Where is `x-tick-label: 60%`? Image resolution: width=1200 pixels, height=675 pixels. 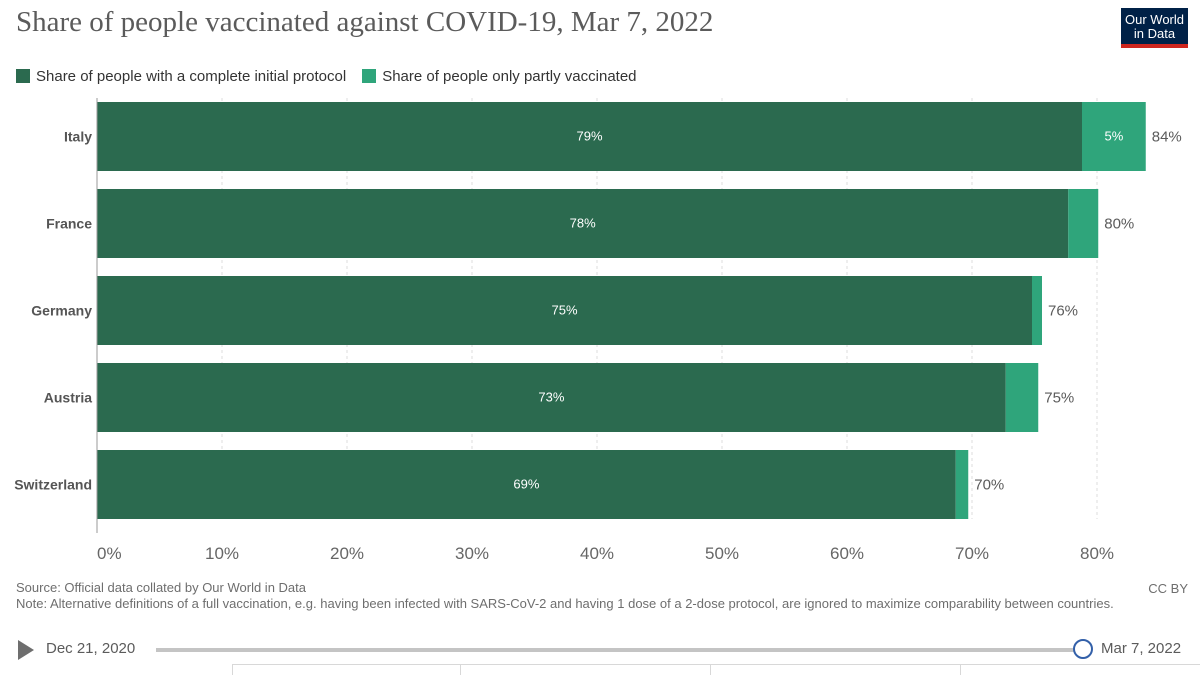
x-tick-label: 60% is located at coordinates (847, 553).